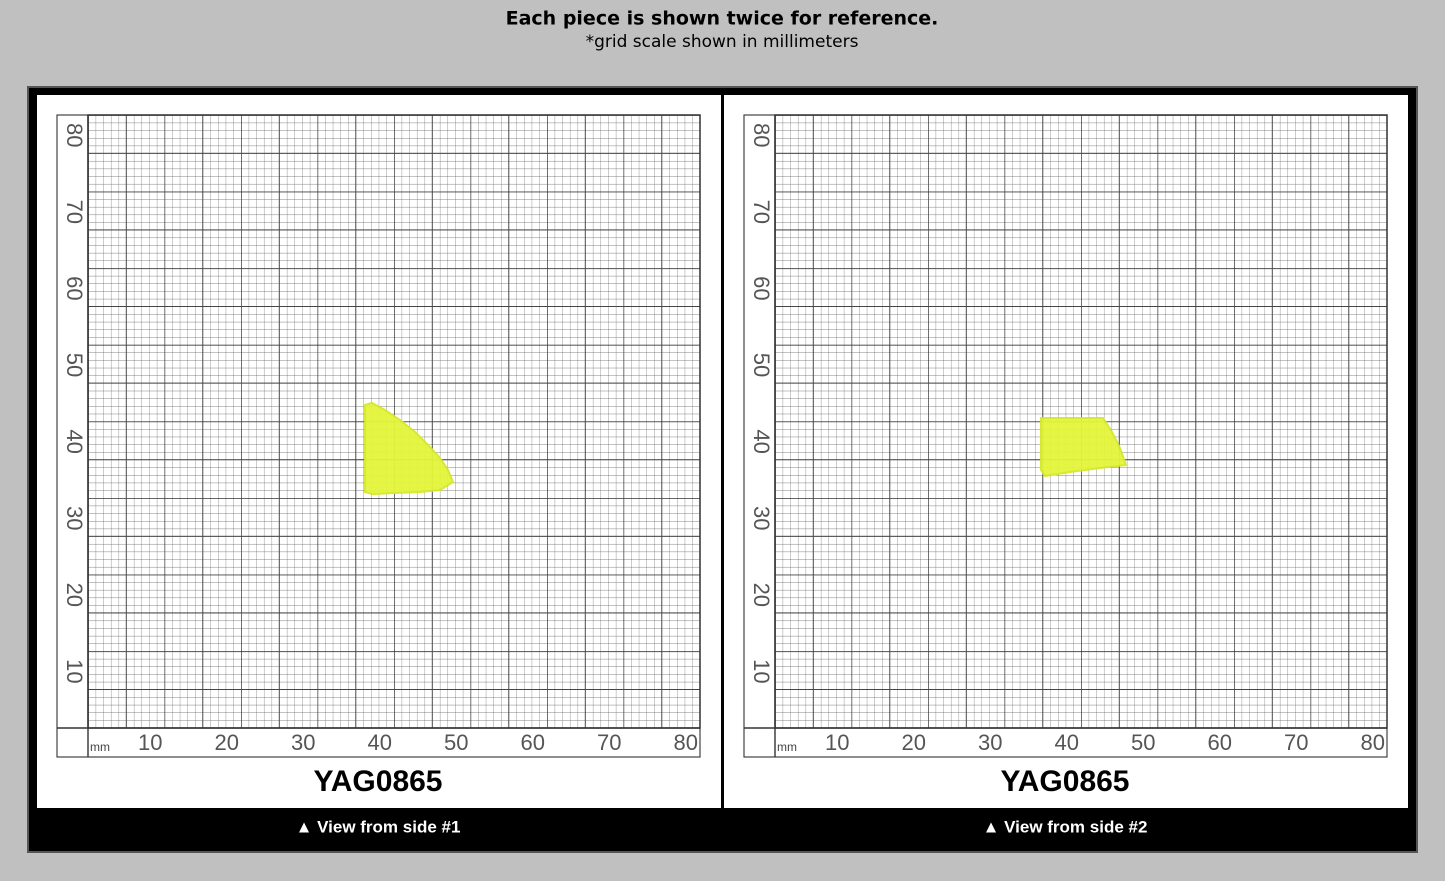 The width and height of the screenshot is (1445, 881). What do you see at coordinates (722, 42) in the screenshot?
I see `subtitle: *grid scale shown in millimeters` at bounding box center [722, 42].